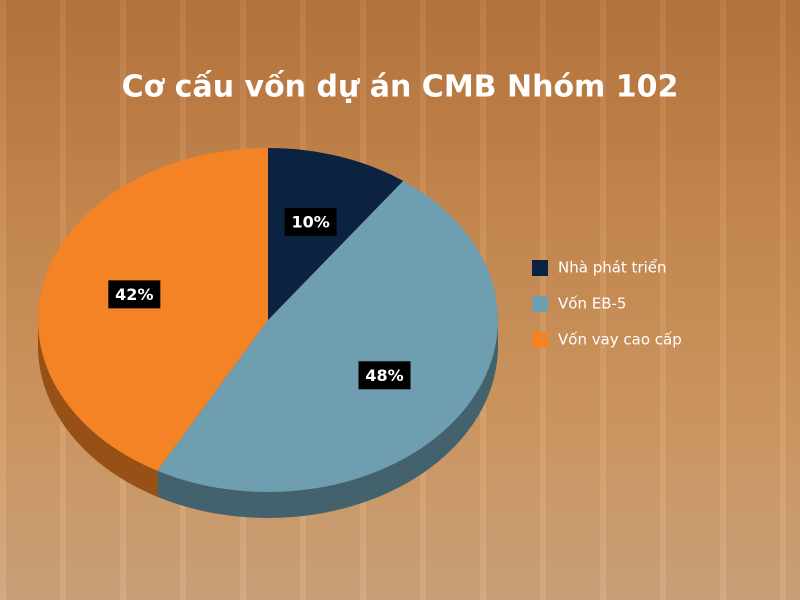  I want to click on data-label: 10%, so click(310, 221).